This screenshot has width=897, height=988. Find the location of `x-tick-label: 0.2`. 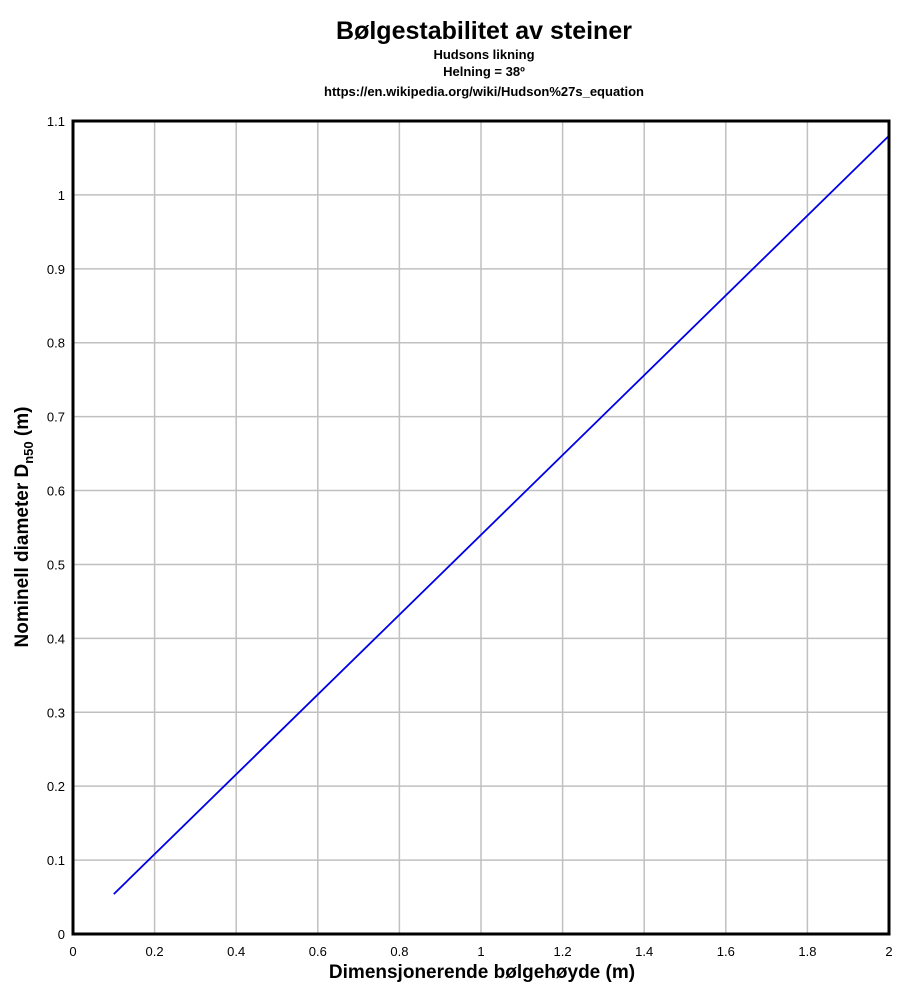

x-tick-label: 0.2 is located at coordinates (155, 951).